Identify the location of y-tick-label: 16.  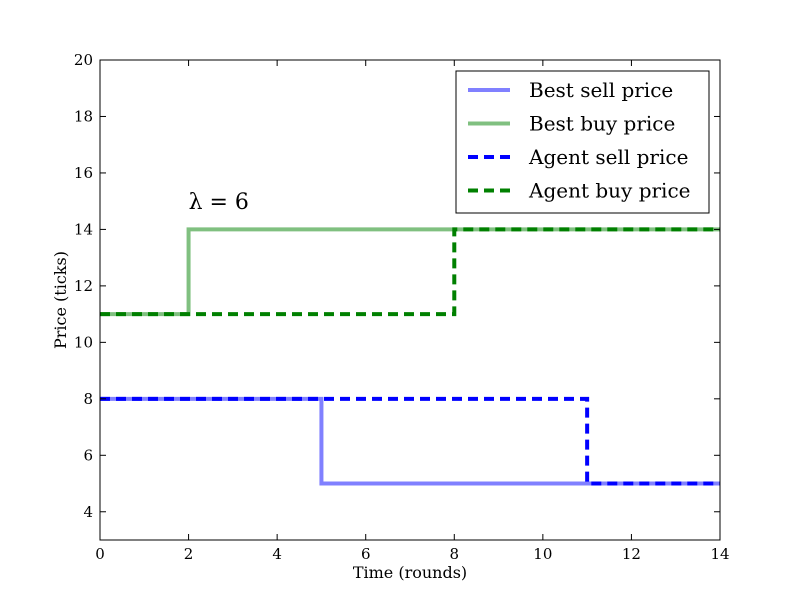
(83, 173).